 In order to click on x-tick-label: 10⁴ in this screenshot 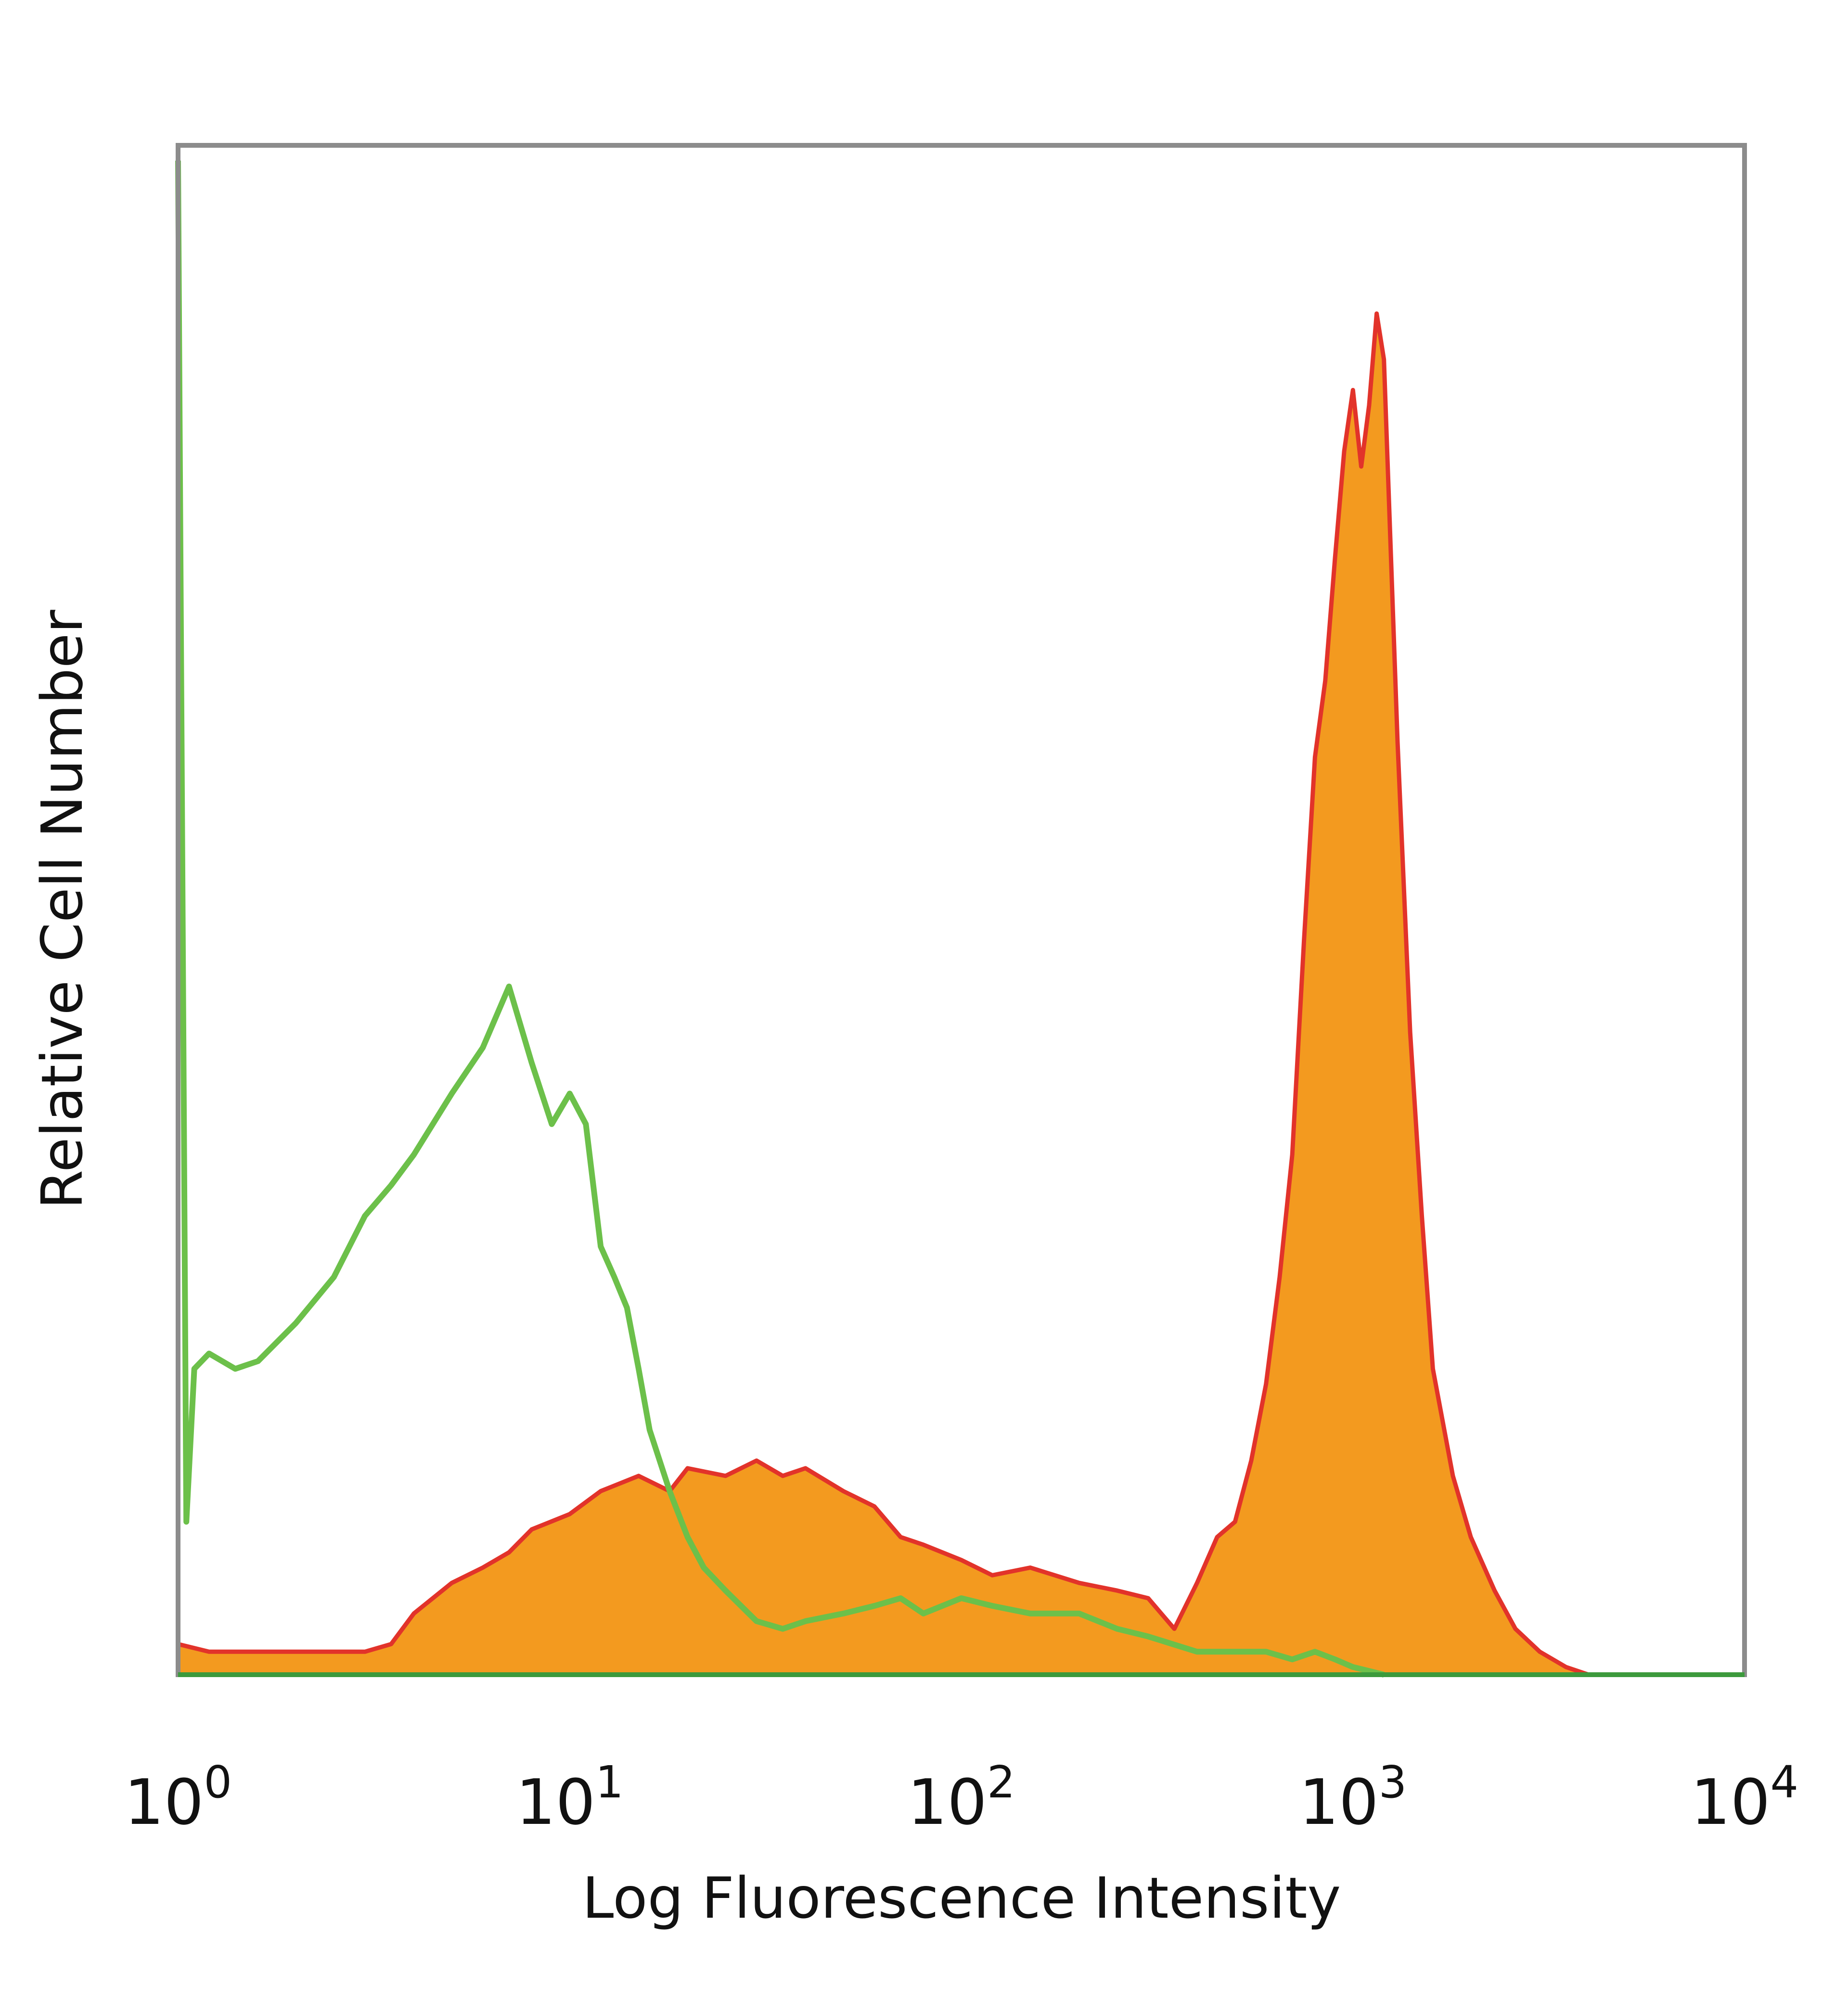, I will do `click(1744, 1797)`.